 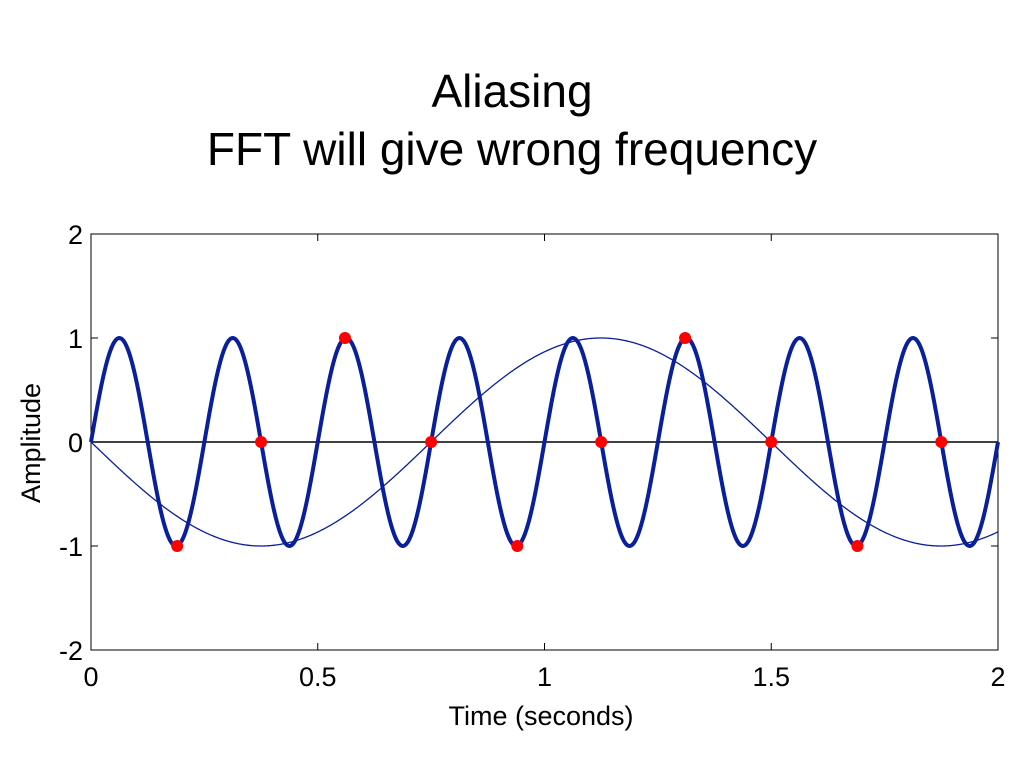 What do you see at coordinates (318, 677) in the screenshot?
I see `x-tick-label: 0.5` at bounding box center [318, 677].